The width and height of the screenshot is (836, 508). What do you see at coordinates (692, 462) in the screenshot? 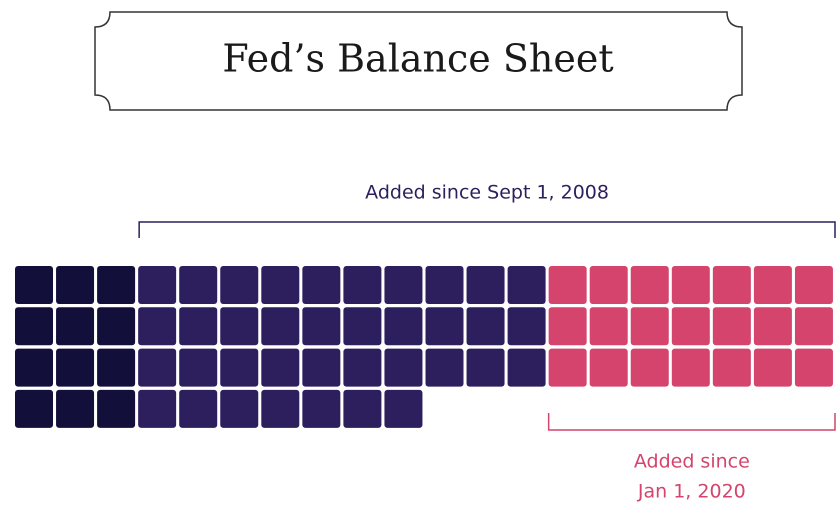
I see `annotation: Added since` at bounding box center [692, 462].